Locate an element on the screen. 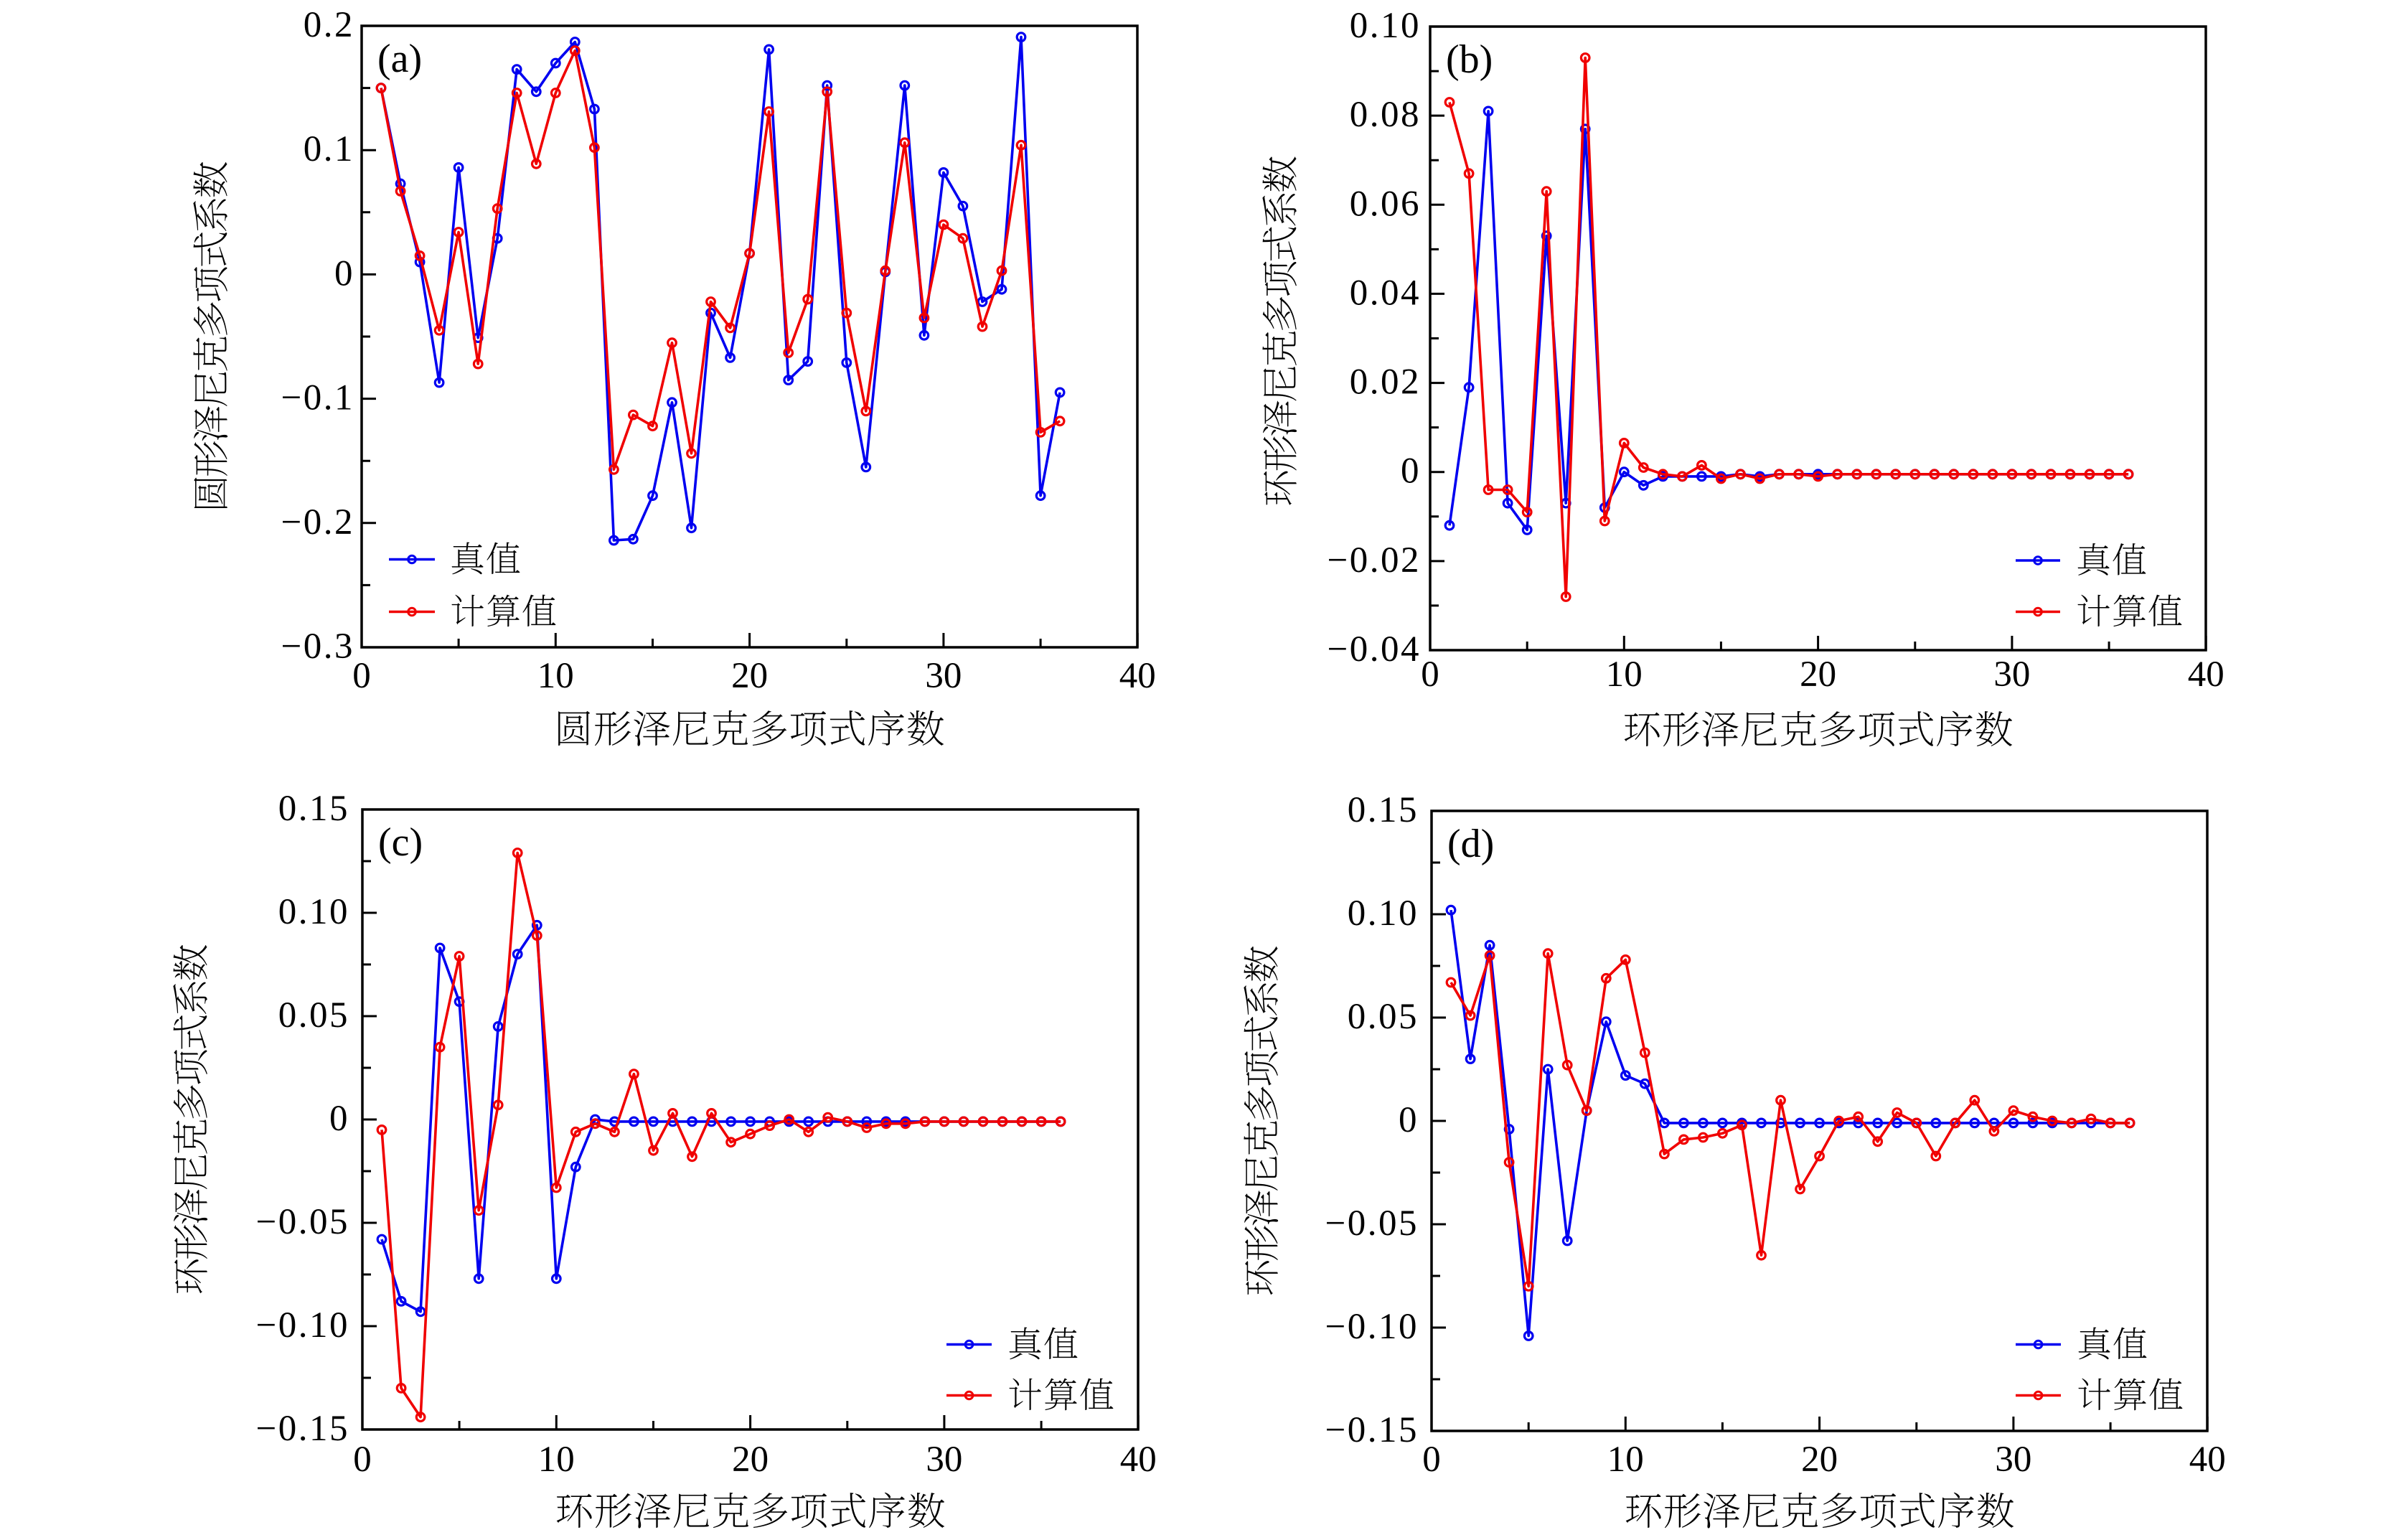 The width and height of the screenshot is (2401, 1540). svg-text: 0.08 is located at coordinates (1385, 115).